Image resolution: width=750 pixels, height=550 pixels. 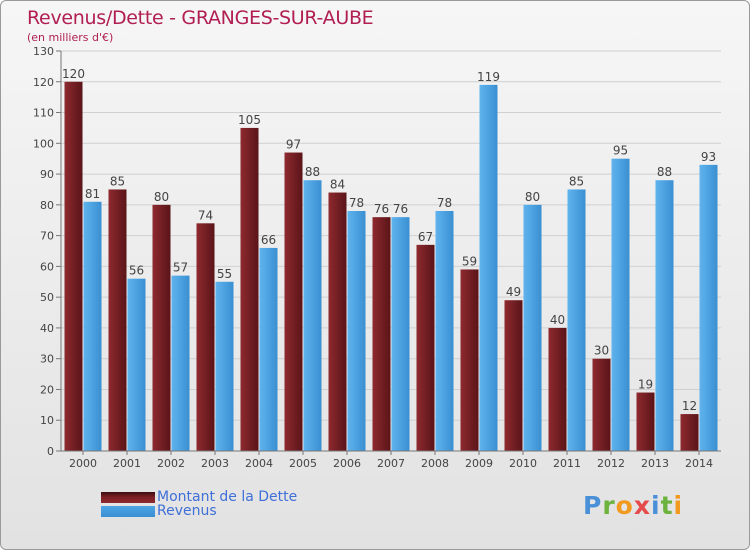 I want to click on bar-revenus-2009, so click(x=488, y=267).